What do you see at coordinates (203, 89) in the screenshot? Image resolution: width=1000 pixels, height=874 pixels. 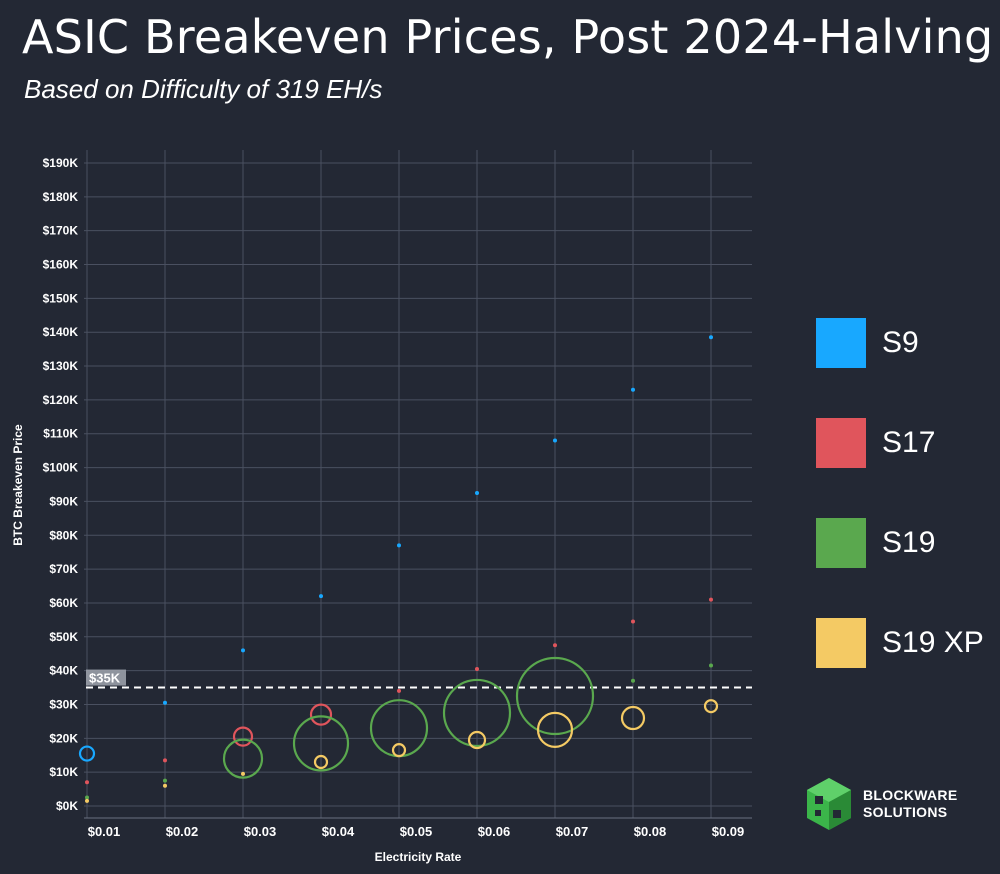 I see `chart-subtitle: Based on Difficulty of 319 EH/s` at bounding box center [203, 89].